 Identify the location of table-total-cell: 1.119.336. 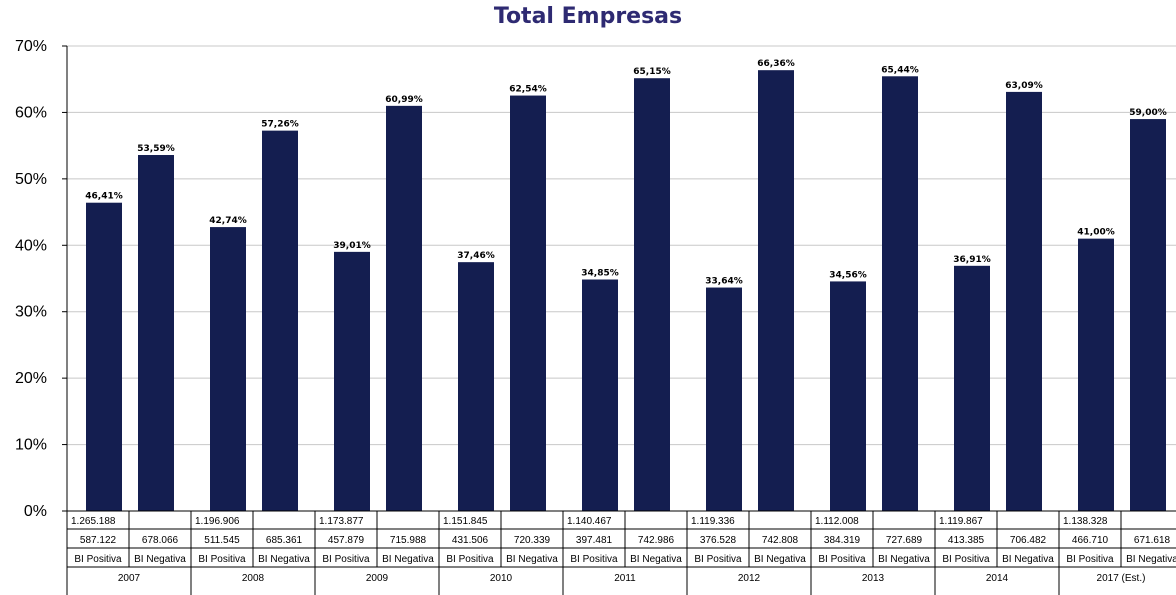
(713, 521).